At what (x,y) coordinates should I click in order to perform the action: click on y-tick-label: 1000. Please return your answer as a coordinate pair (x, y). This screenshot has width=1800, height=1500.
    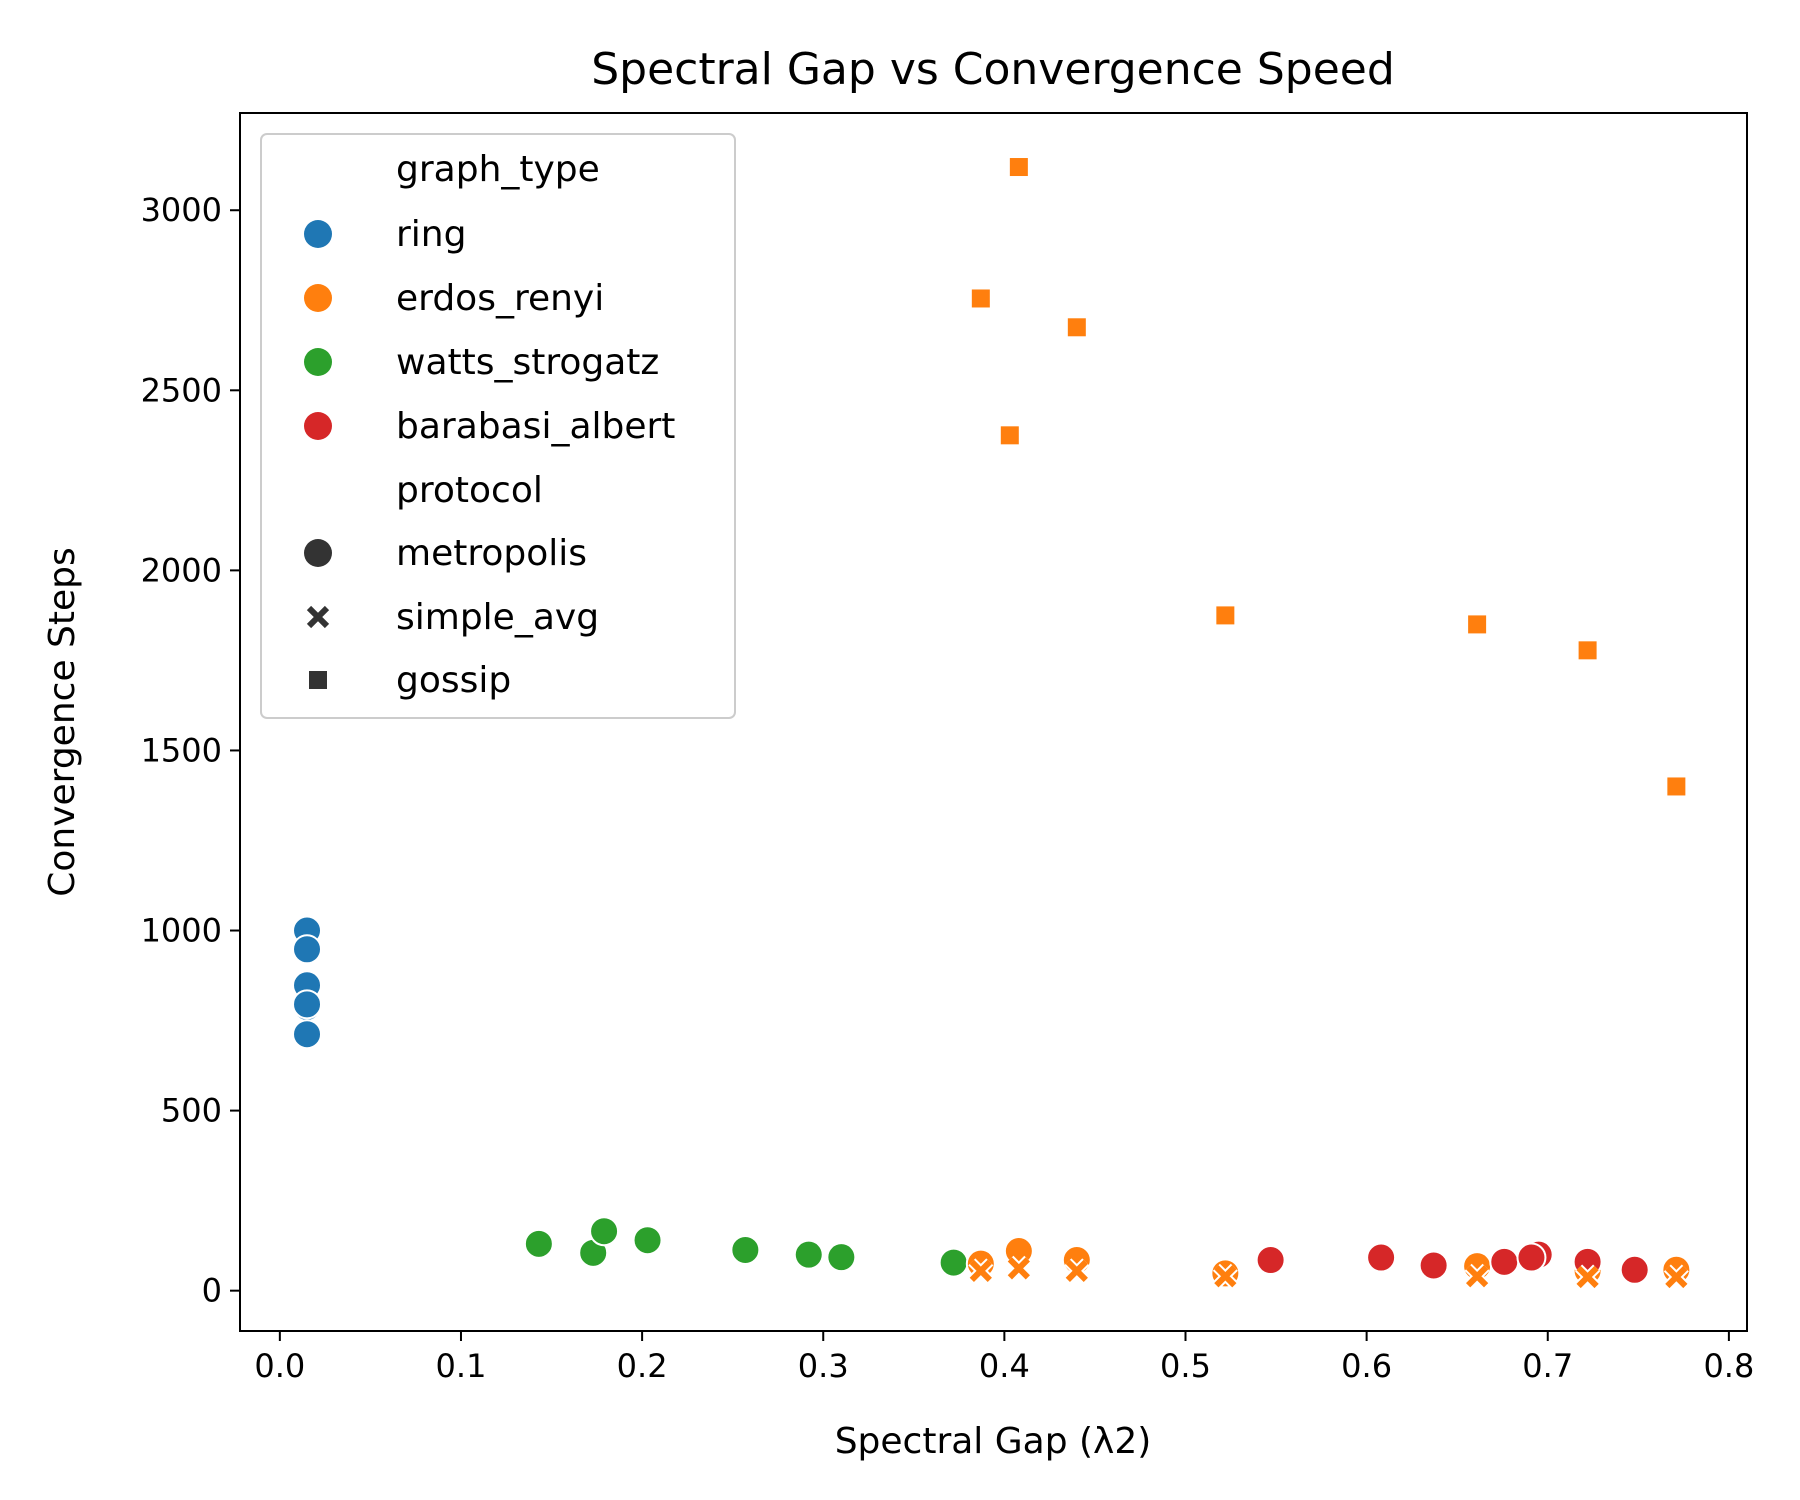
    Looking at the image, I should click on (181, 931).